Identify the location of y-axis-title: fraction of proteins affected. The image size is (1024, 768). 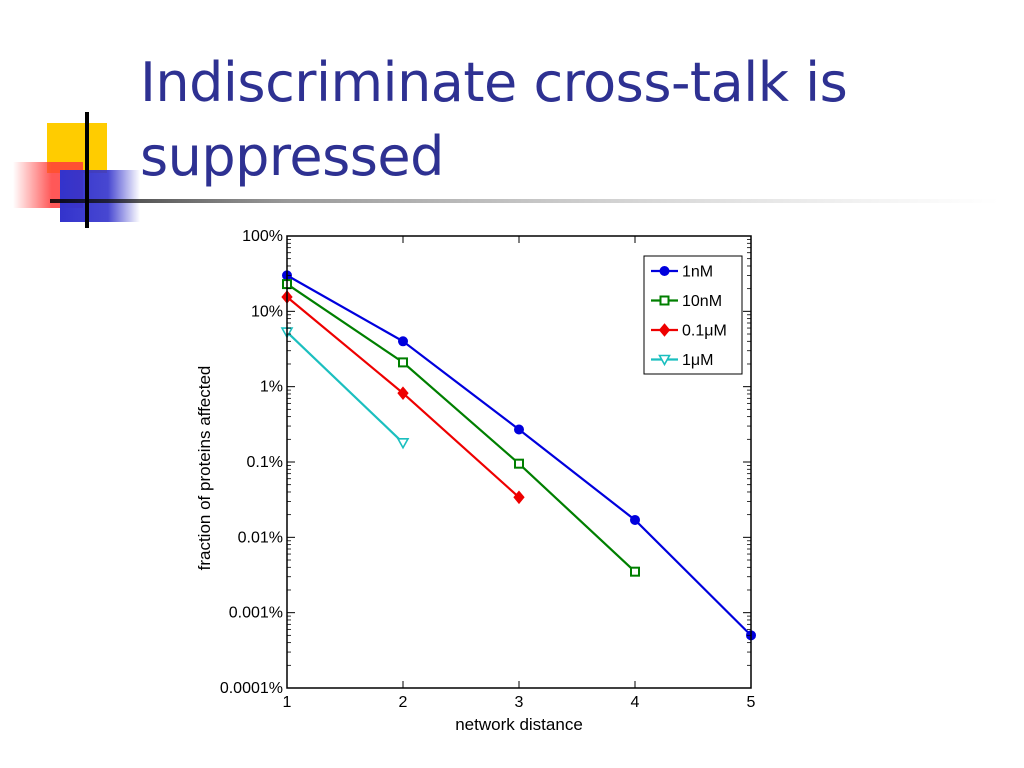
(204, 468).